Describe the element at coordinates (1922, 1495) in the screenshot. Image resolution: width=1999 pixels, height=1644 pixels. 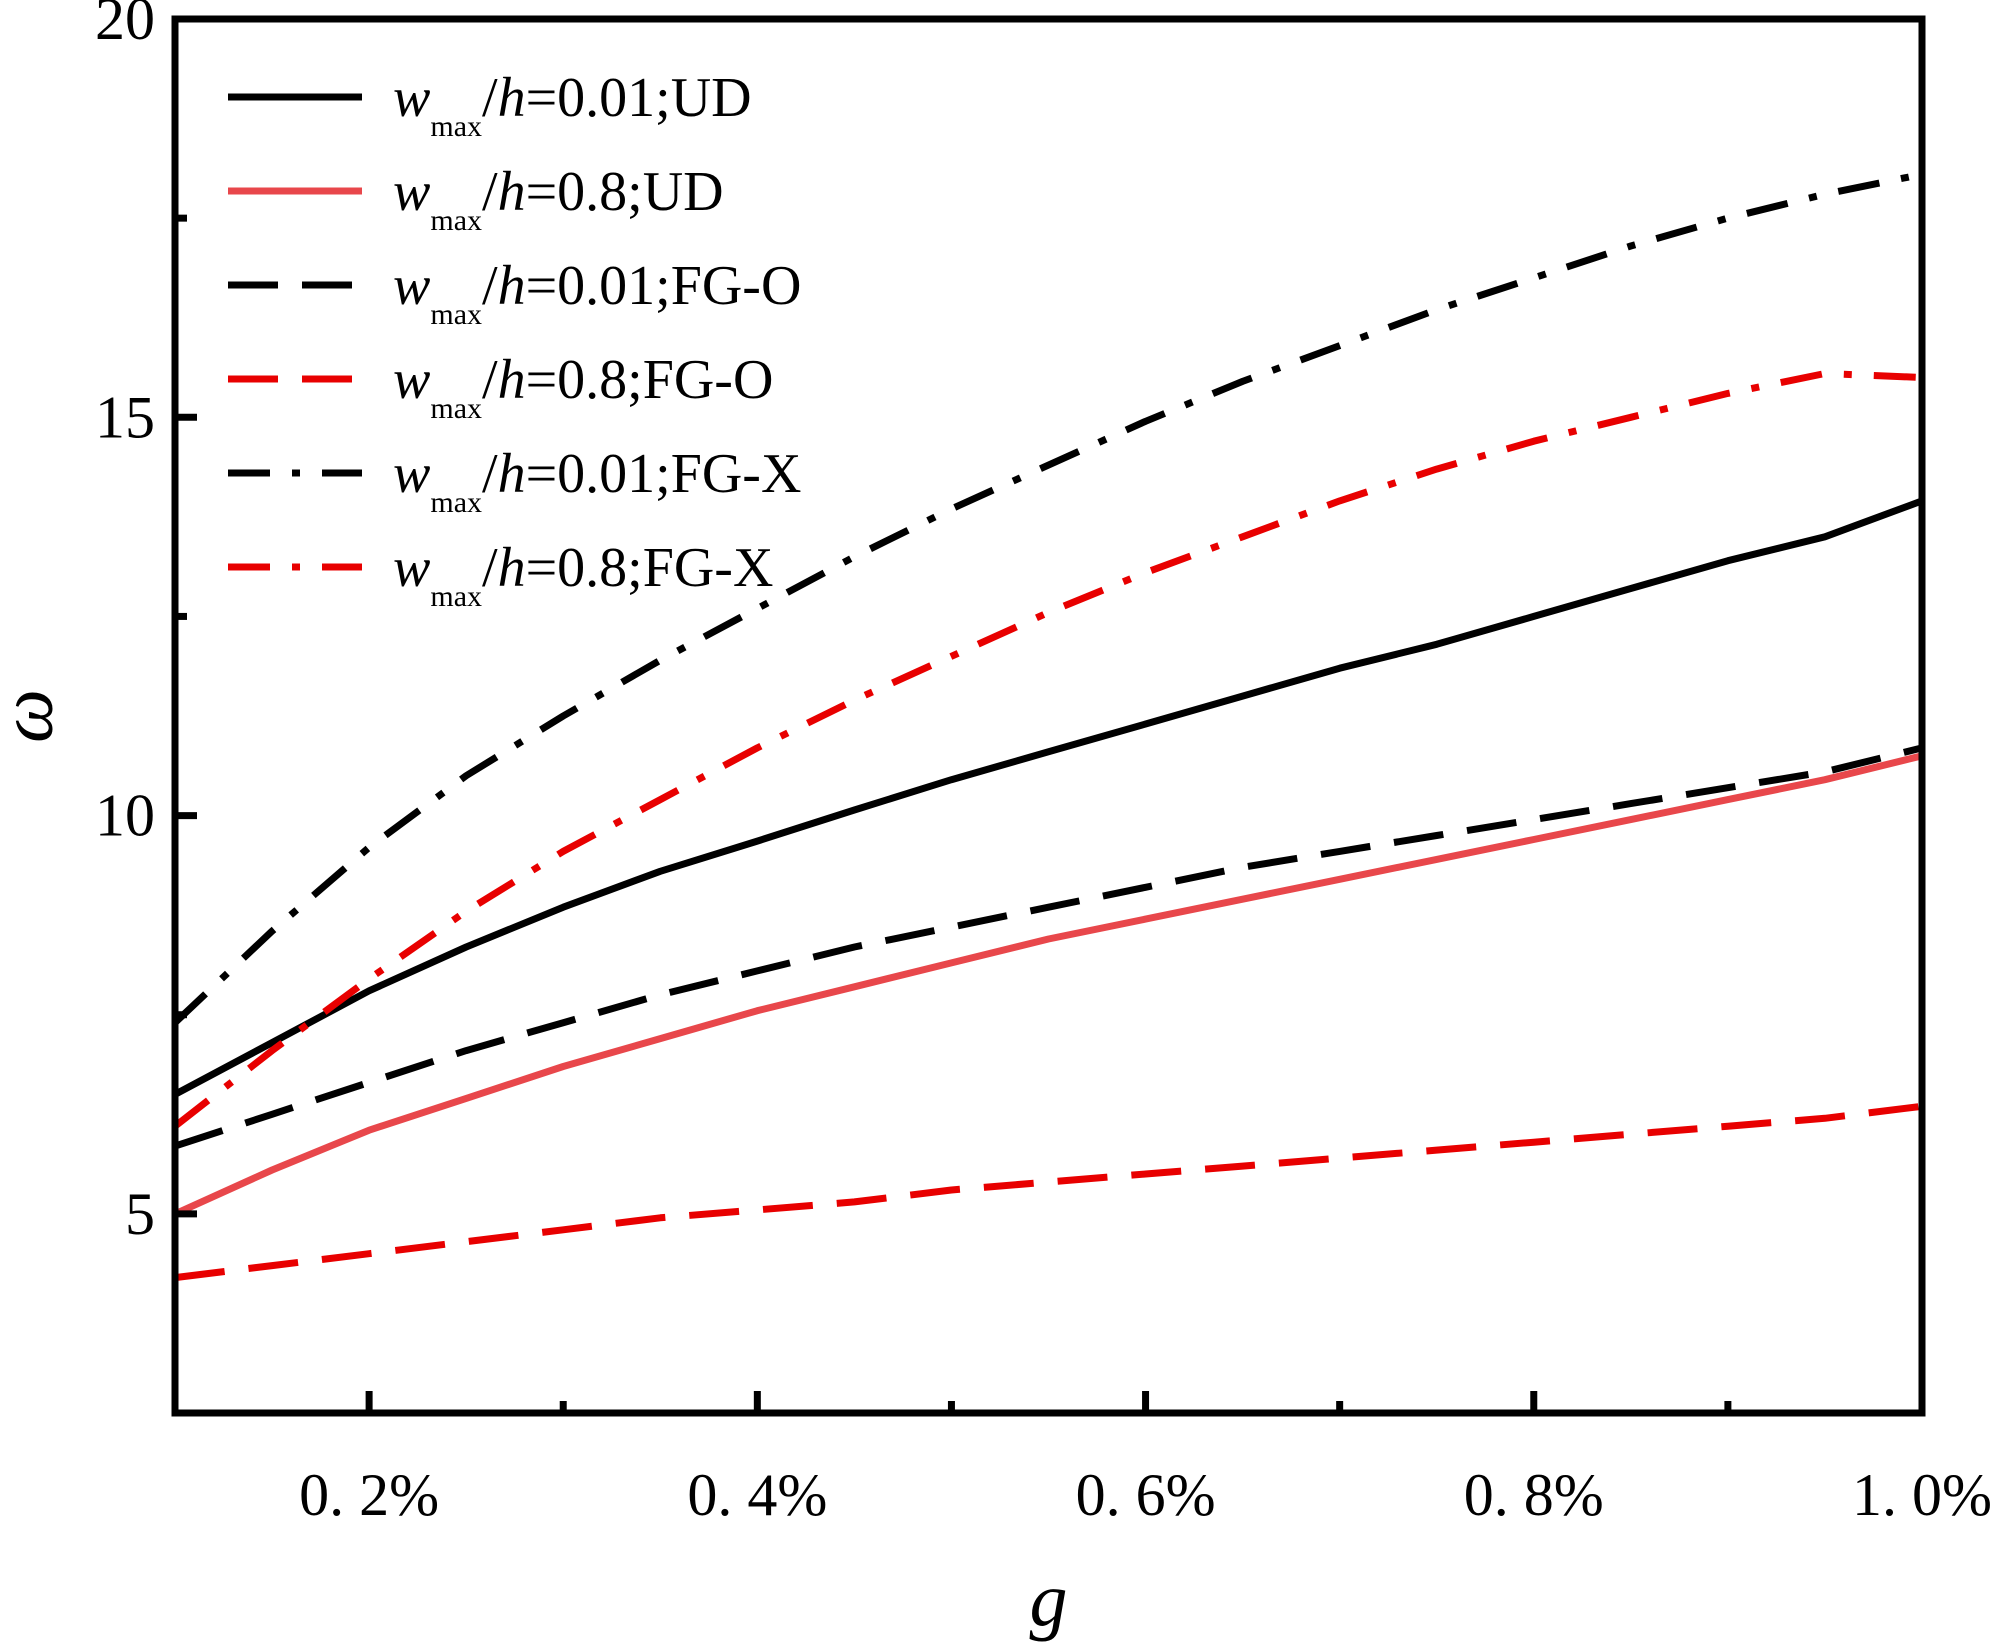
I see `x-tick-label: 1. 0%` at that location.